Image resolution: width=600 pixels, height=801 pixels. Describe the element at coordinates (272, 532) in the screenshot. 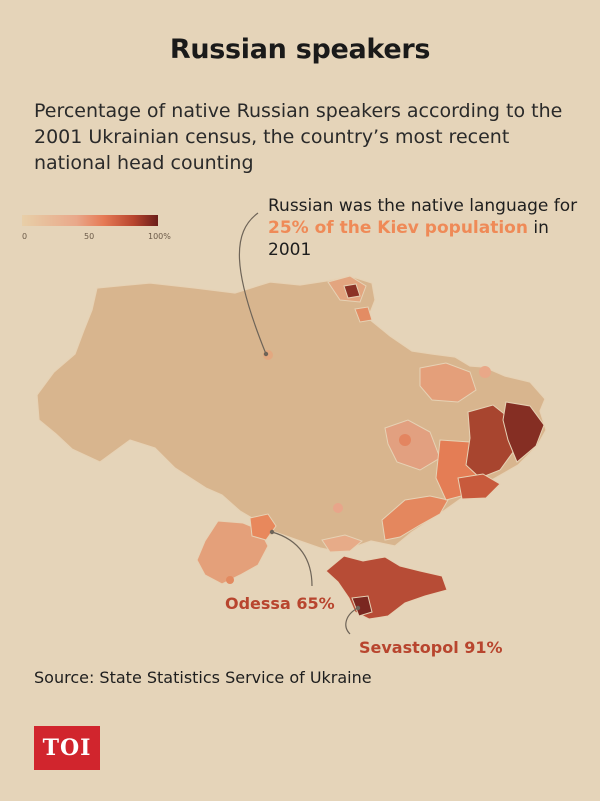

I see `odessa-pointer-dot` at that location.